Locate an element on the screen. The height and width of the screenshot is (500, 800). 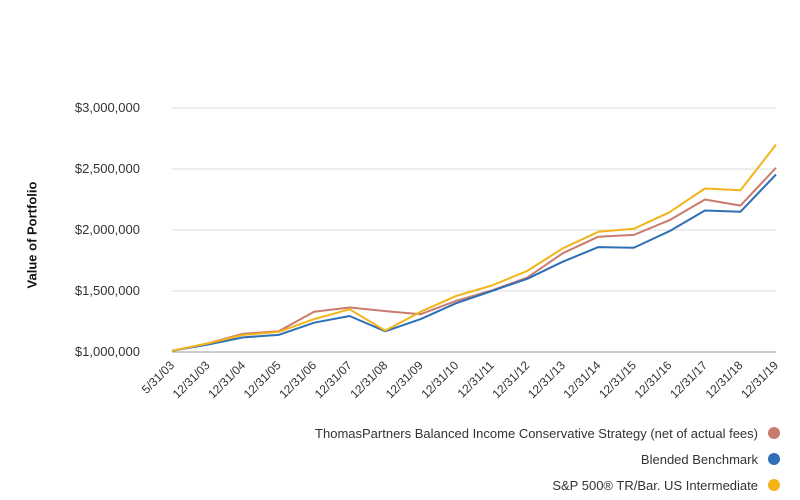
y-axis-label-text: Value of Portfolio is located at coordinates (32, 235).